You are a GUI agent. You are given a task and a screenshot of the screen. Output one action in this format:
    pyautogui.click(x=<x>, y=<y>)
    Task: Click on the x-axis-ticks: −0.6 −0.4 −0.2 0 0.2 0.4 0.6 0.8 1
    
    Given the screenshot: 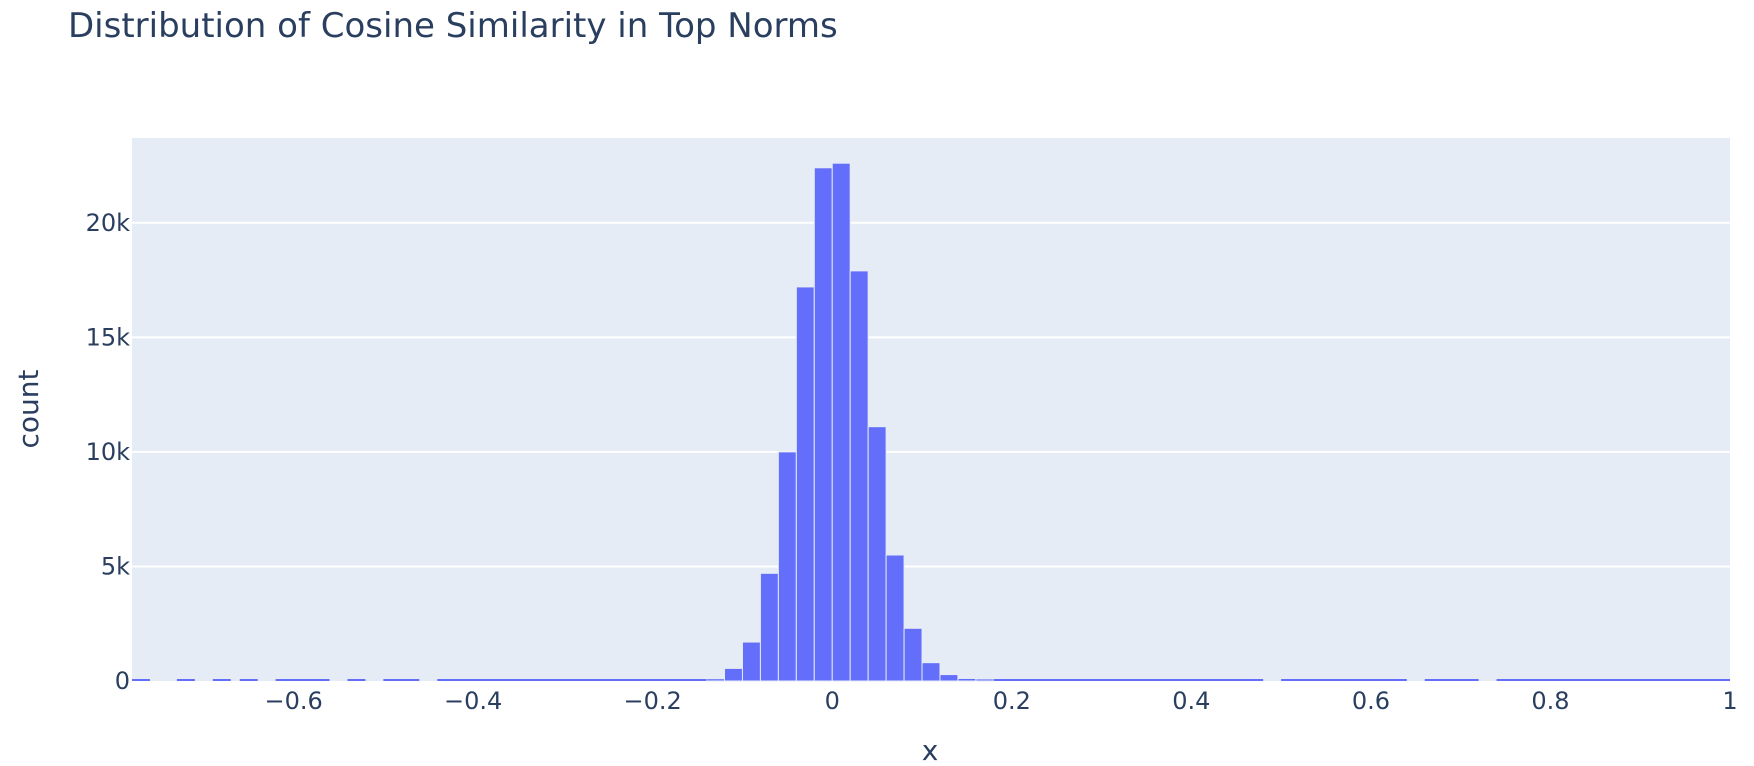 What is the action you would take?
    pyautogui.click(x=1000, y=701)
    